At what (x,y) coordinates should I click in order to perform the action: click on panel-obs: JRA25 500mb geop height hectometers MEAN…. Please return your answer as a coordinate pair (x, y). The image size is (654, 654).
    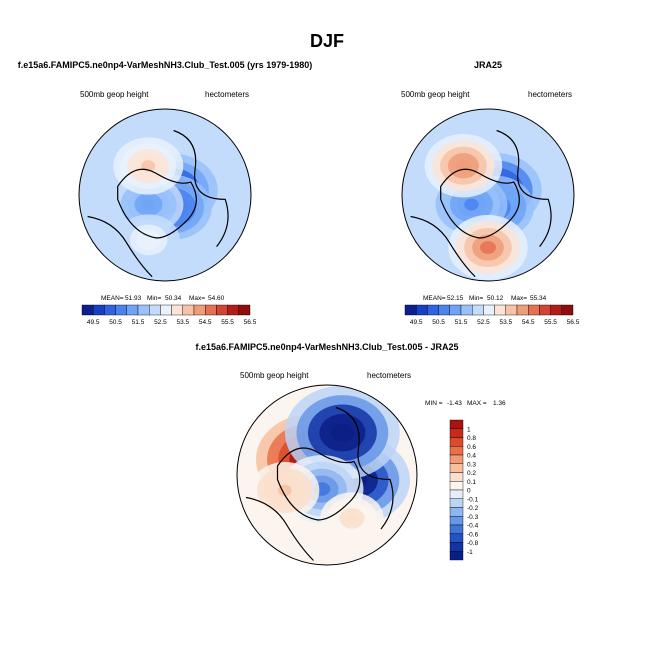
    Looking at the image, I should click on (490, 193).